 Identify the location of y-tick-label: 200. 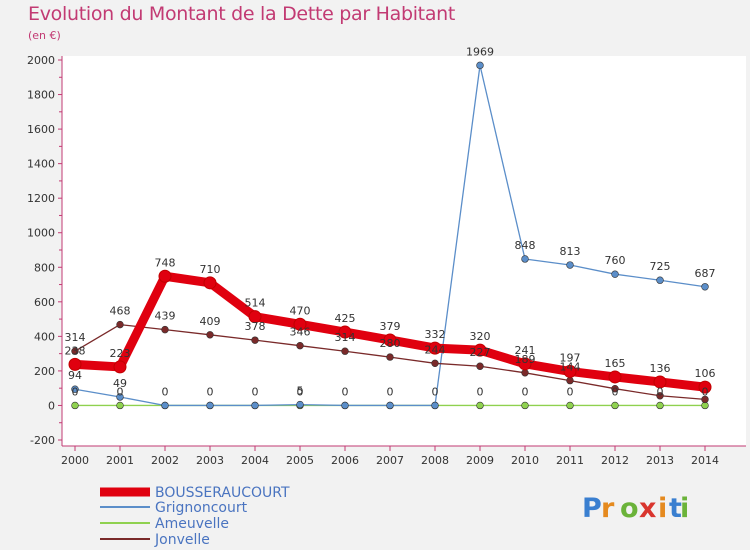
(44, 371).